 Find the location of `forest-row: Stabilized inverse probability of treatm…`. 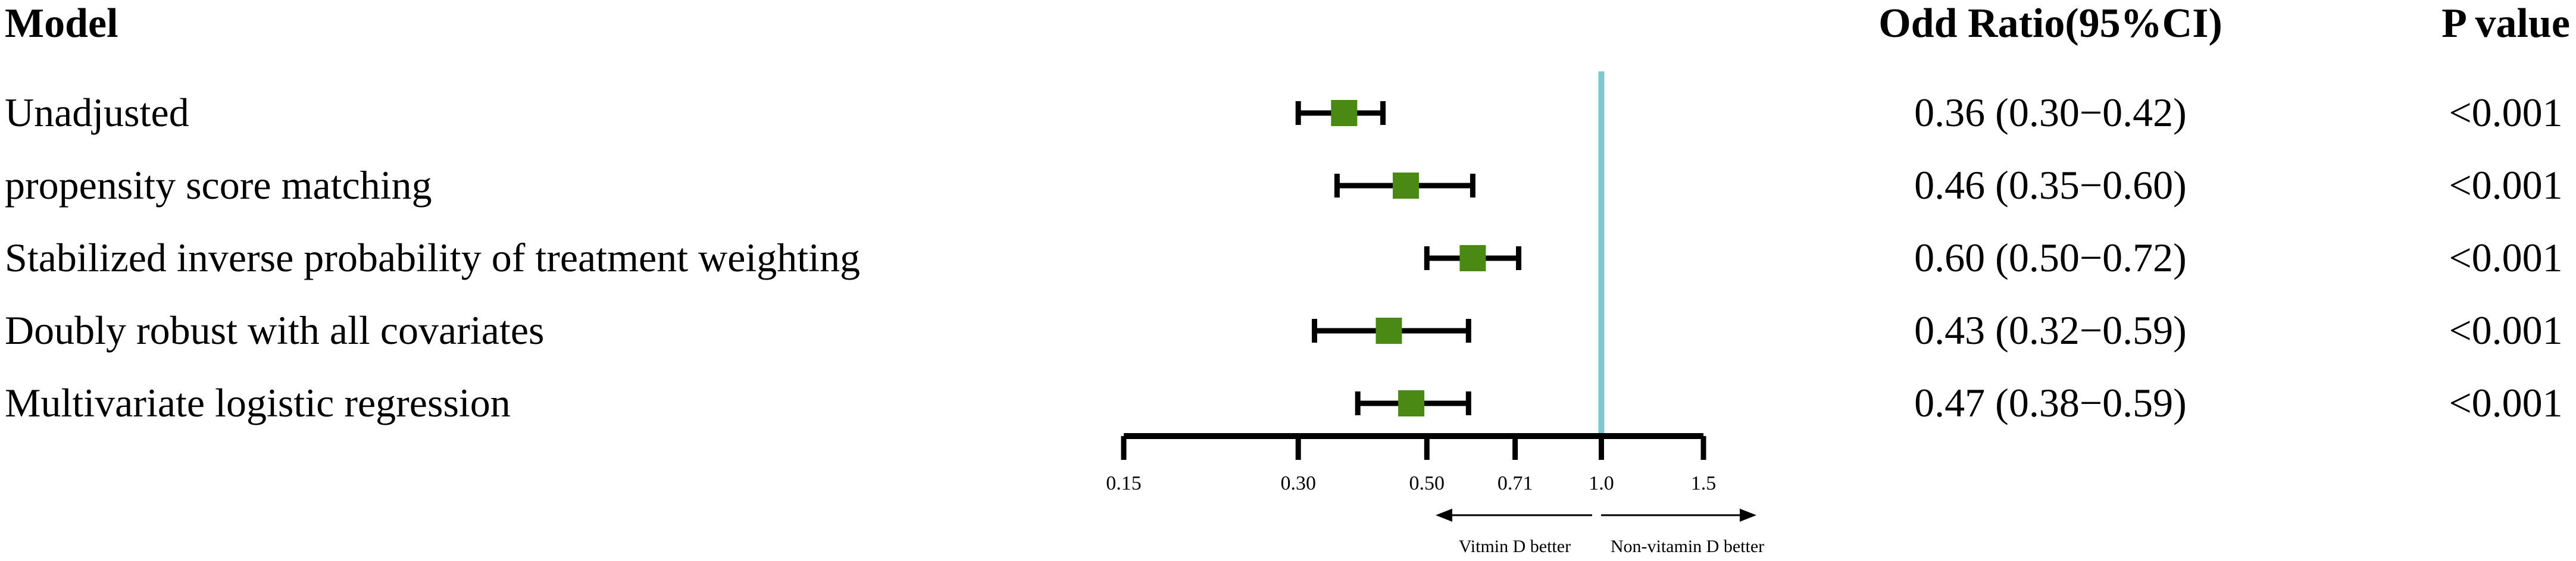

forest-row: Stabilized inverse probability of treatm… is located at coordinates (1284, 257).